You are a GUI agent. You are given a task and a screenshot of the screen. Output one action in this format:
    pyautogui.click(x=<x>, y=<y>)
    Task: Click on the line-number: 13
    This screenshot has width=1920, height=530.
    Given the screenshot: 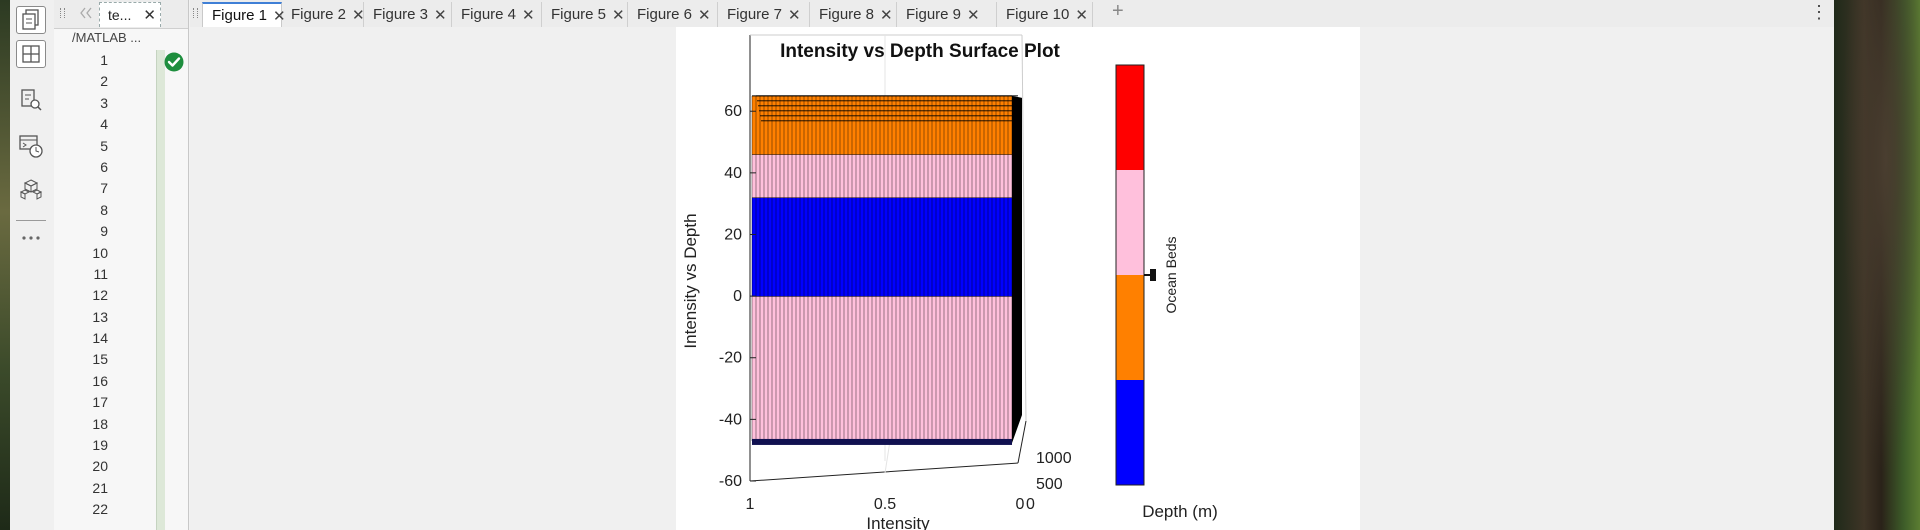 What is the action you would take?
    pyautogui.click(x=100, y=316)
    